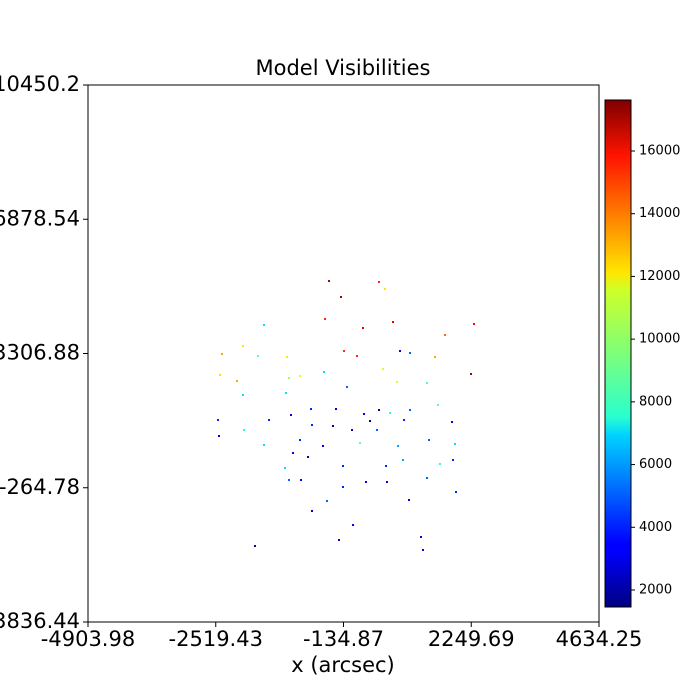  What do you see at coordinates (343, 639) in the screenshot?
I see `x-tick-label: -134.87` at bounding box center [343, 639].